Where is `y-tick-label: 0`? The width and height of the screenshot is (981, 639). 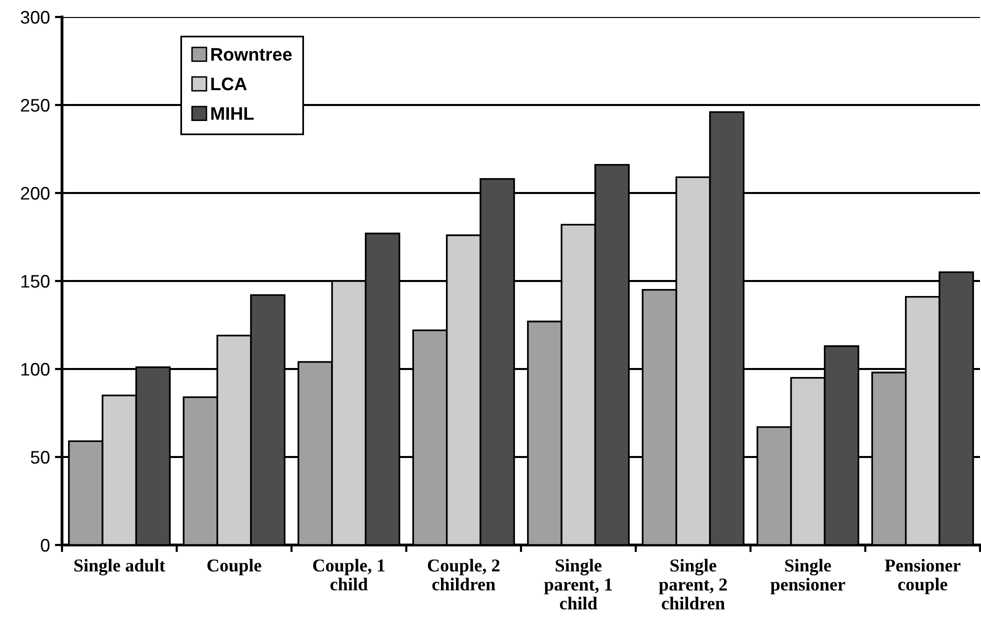 y-tick-label: 0 is located at coordinates (45, 545).